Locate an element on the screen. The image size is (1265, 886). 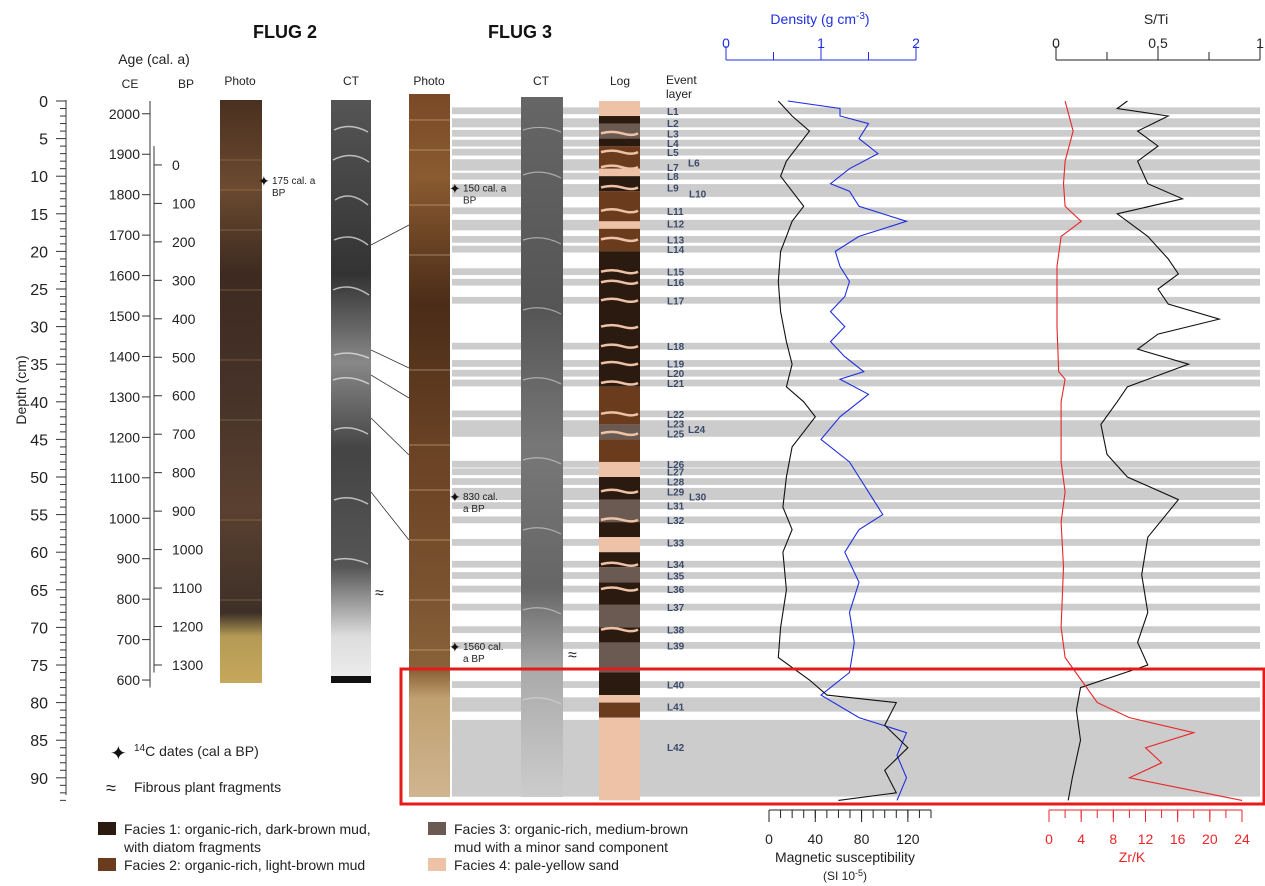
density-axis-label: Density (g cm-3) is located at coordinates (819, 19).